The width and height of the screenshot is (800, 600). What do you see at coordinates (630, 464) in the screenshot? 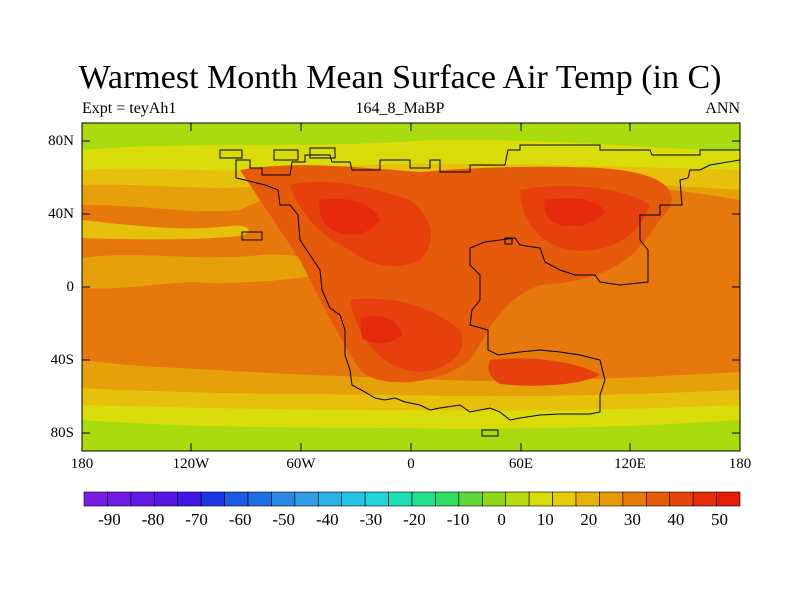
I see `x-tick-120e: 120E` at bounding box center [630, 464].